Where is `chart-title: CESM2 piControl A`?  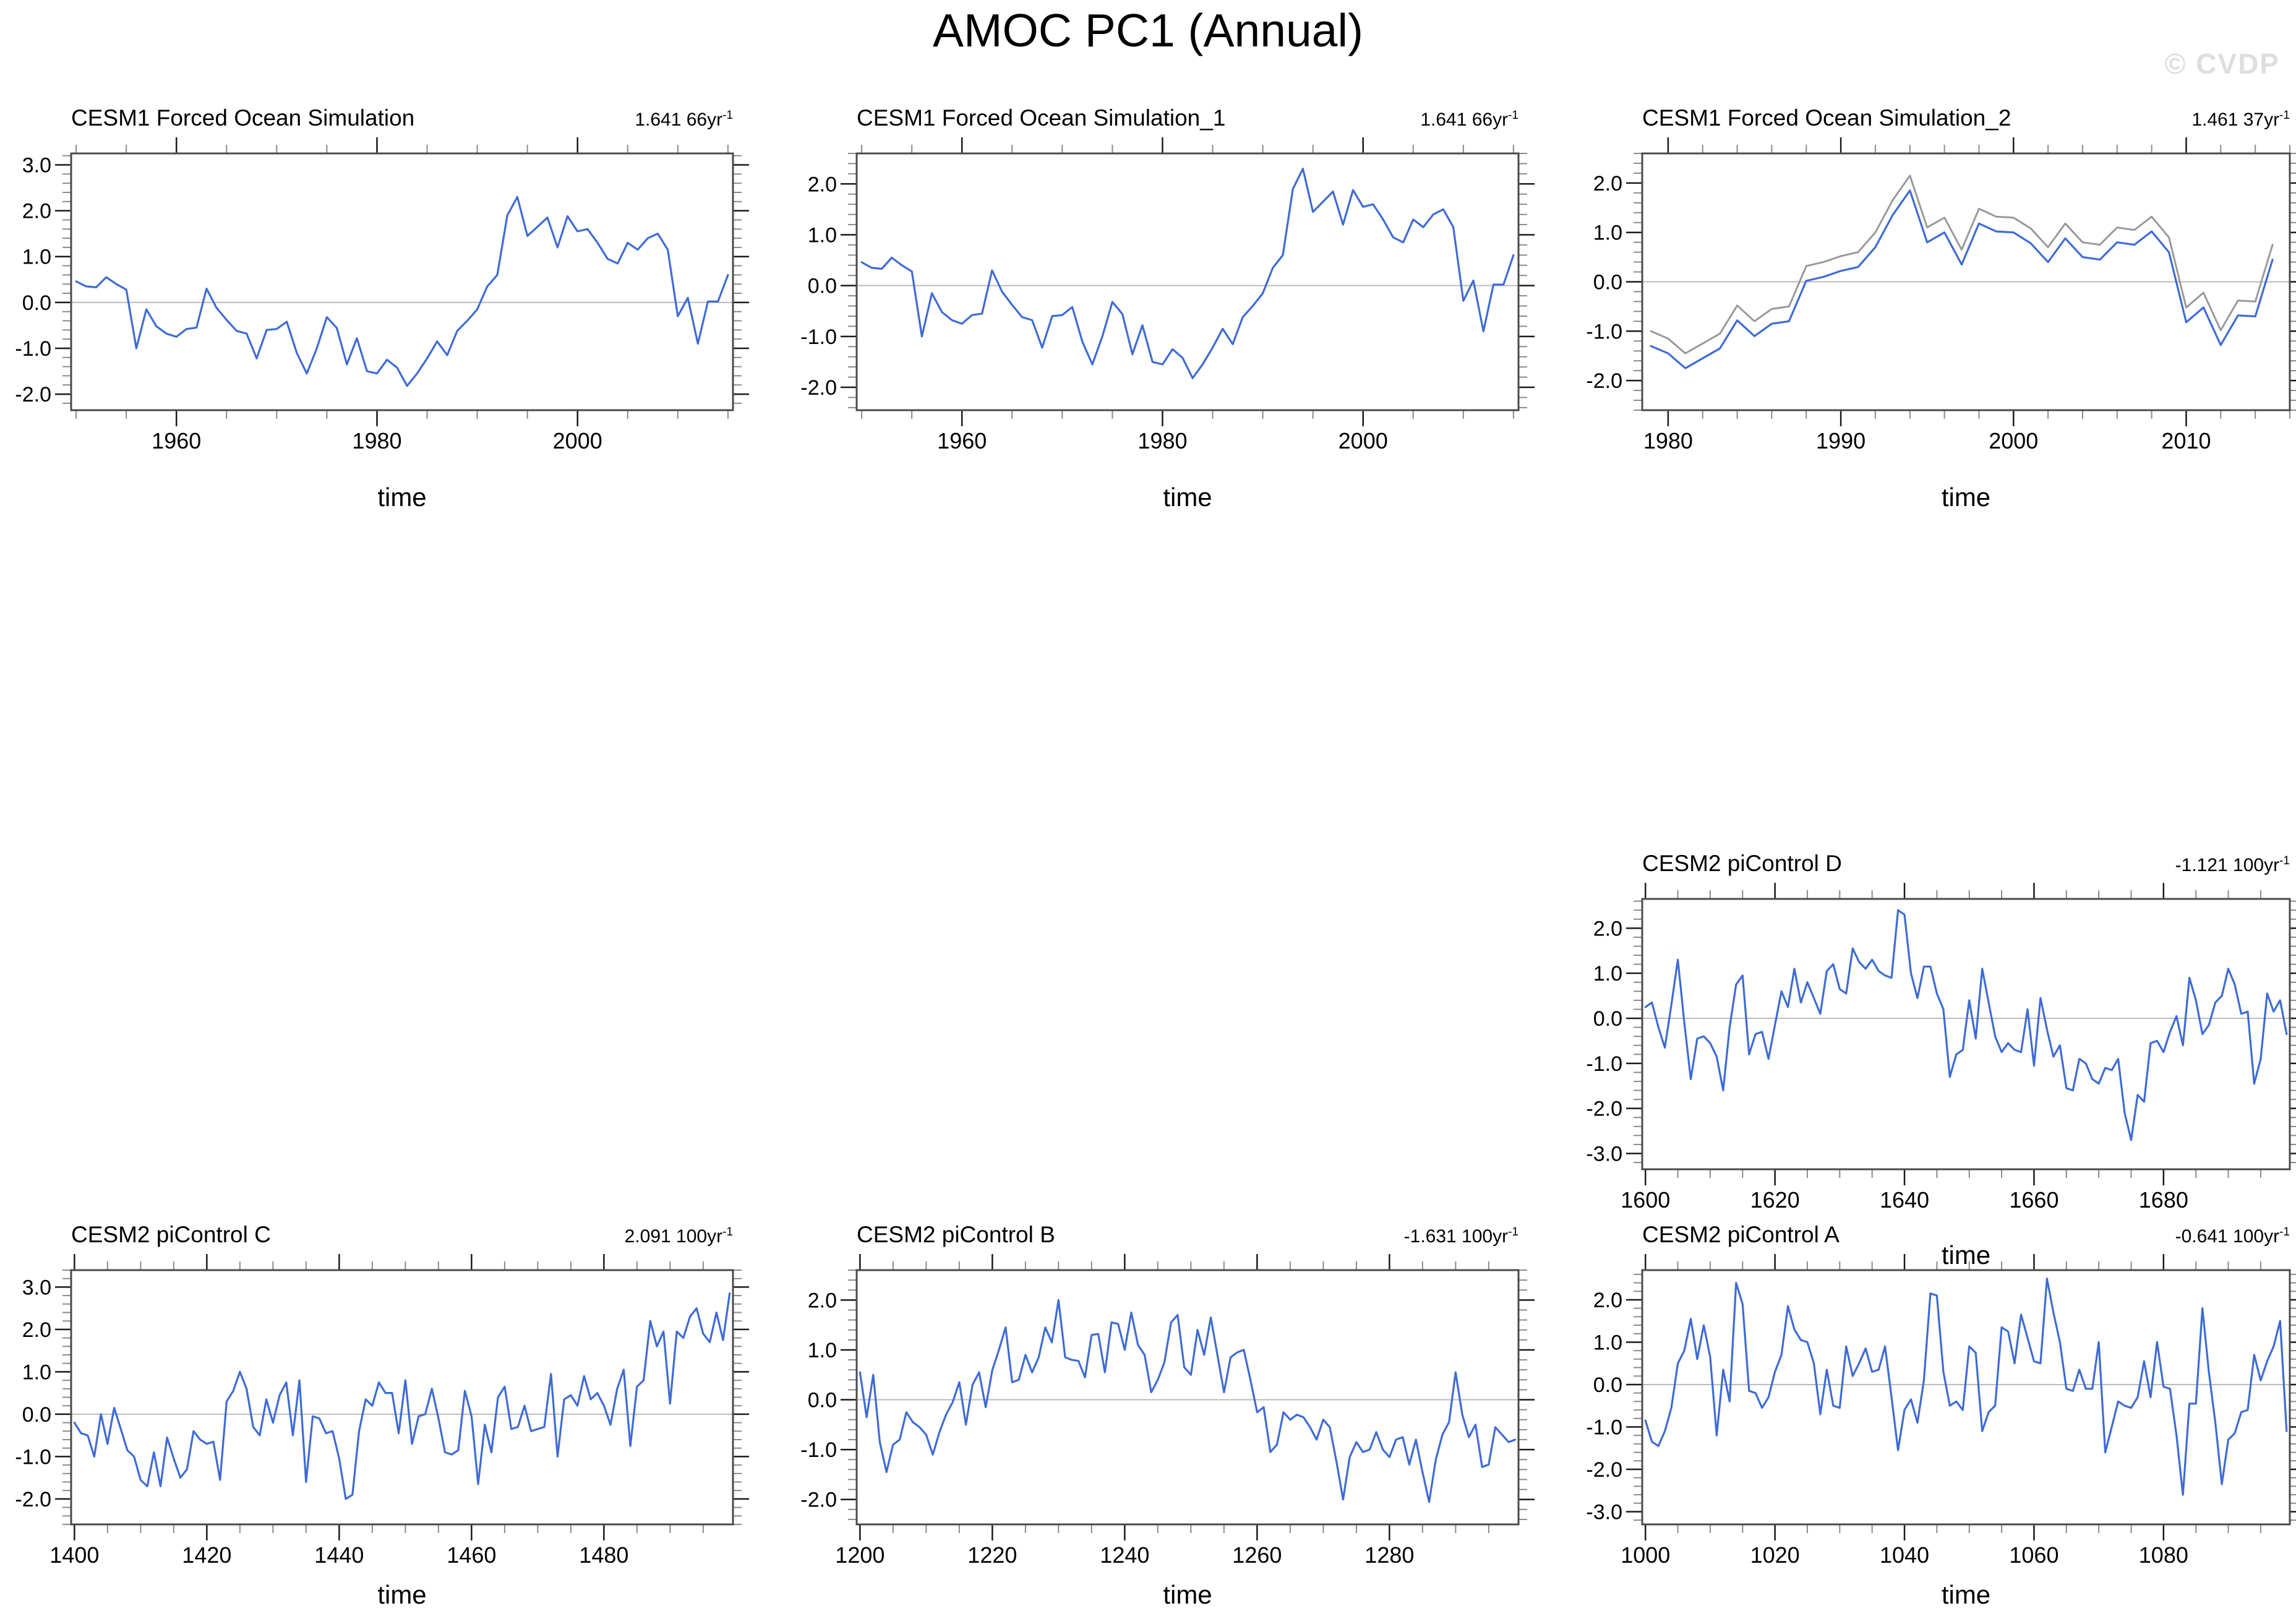
chart-title: CESM2 piControl A is located at coordinates (1741, 1234).